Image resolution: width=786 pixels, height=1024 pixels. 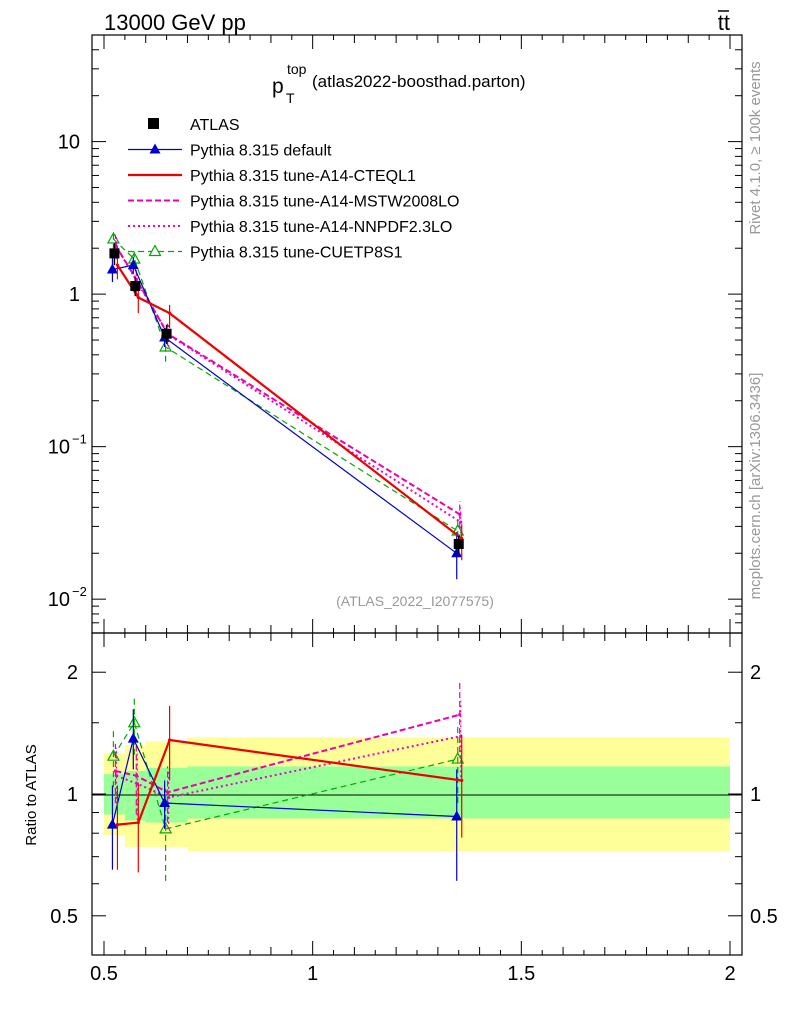 I want to click on ratio-series, so click(x=285, y=781).